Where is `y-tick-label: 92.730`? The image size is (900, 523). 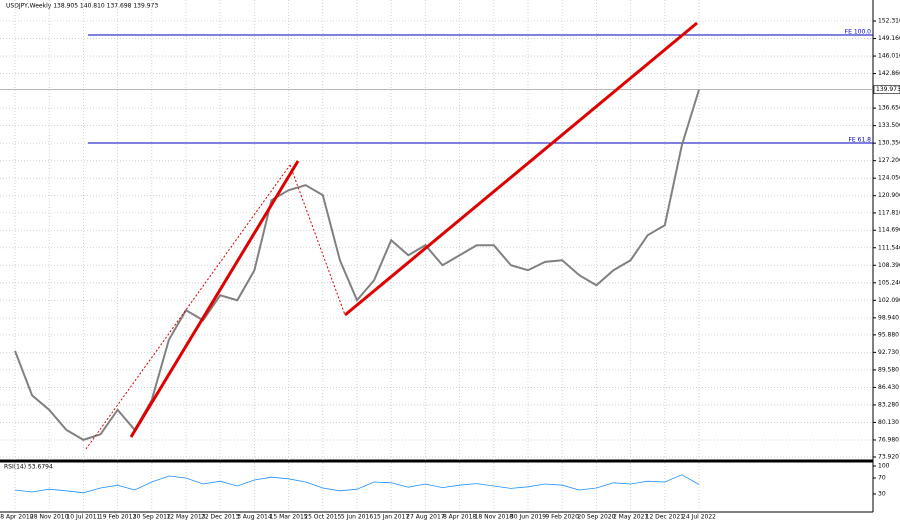 y-tick-label: 92.730 is located at coordinates (888, 352).